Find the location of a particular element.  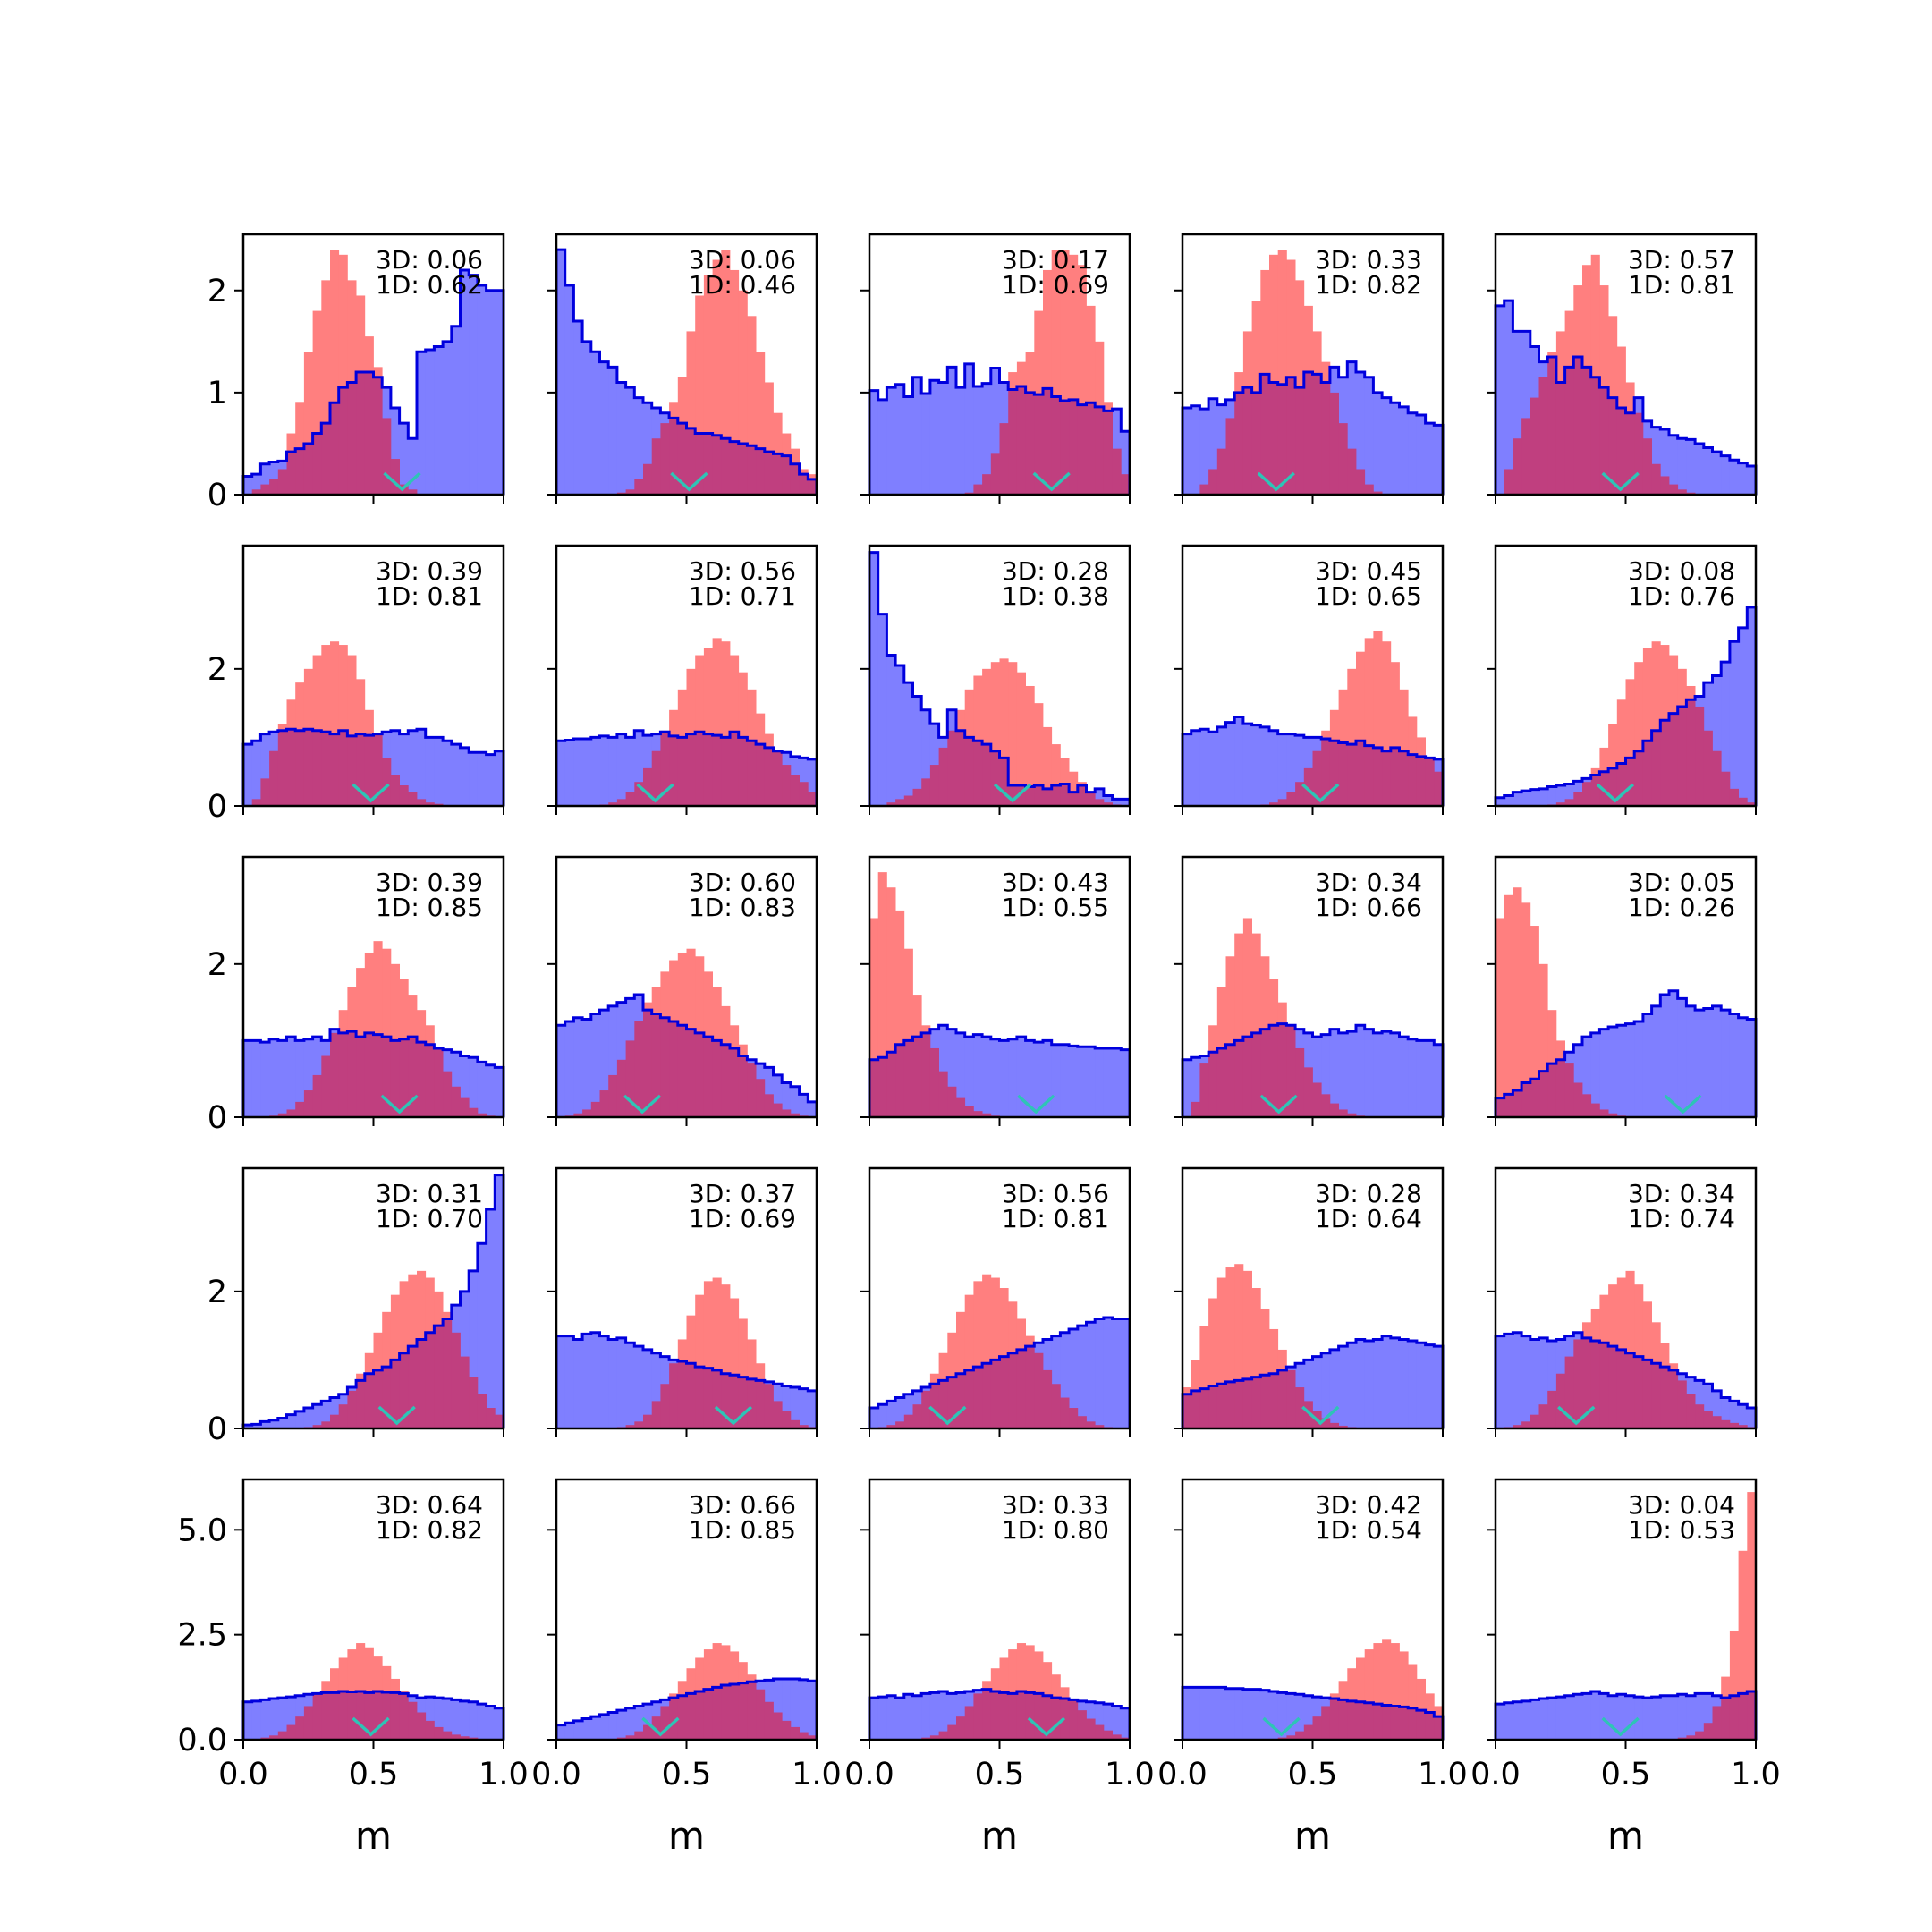

annotation-1d: 1D: 0.65 is located at coordinates (1368, 596).